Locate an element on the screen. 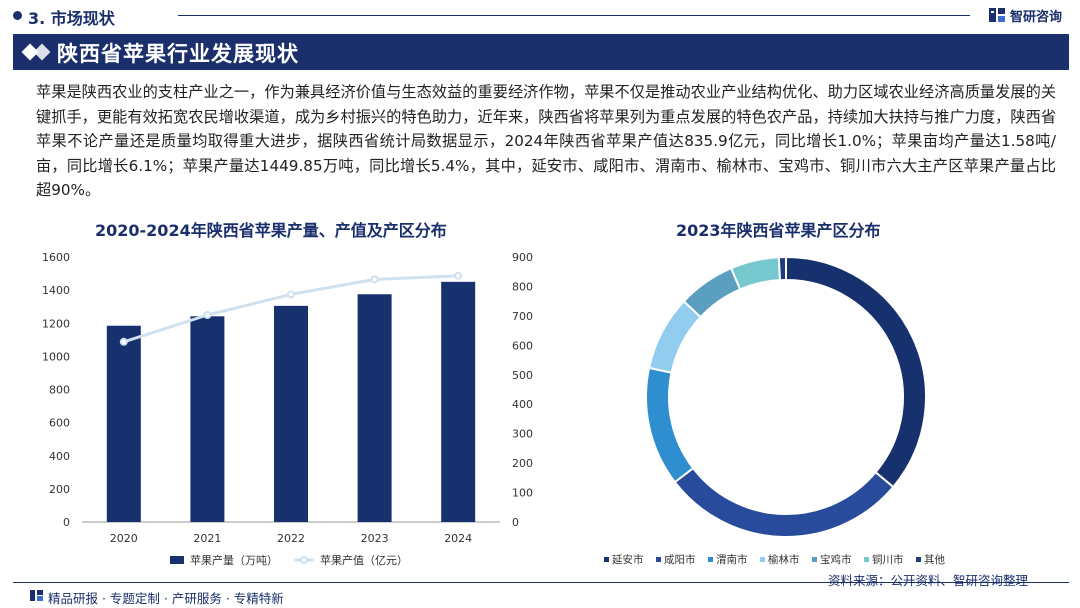 The width and height of the screenshot is (1080, 608). legend-bar-label: 苹果产量（万吨） is located at coordinates (234, 560).